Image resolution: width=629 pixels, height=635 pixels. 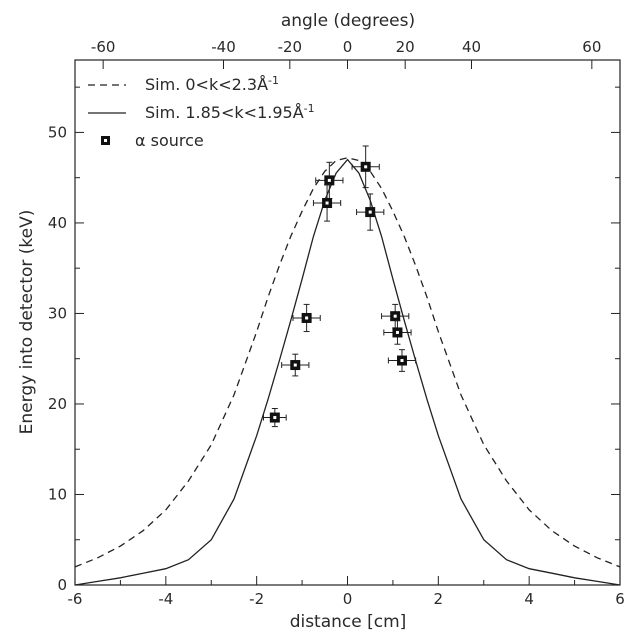 I want to click on x-tick-label: 6, so click(x=620, y=599).